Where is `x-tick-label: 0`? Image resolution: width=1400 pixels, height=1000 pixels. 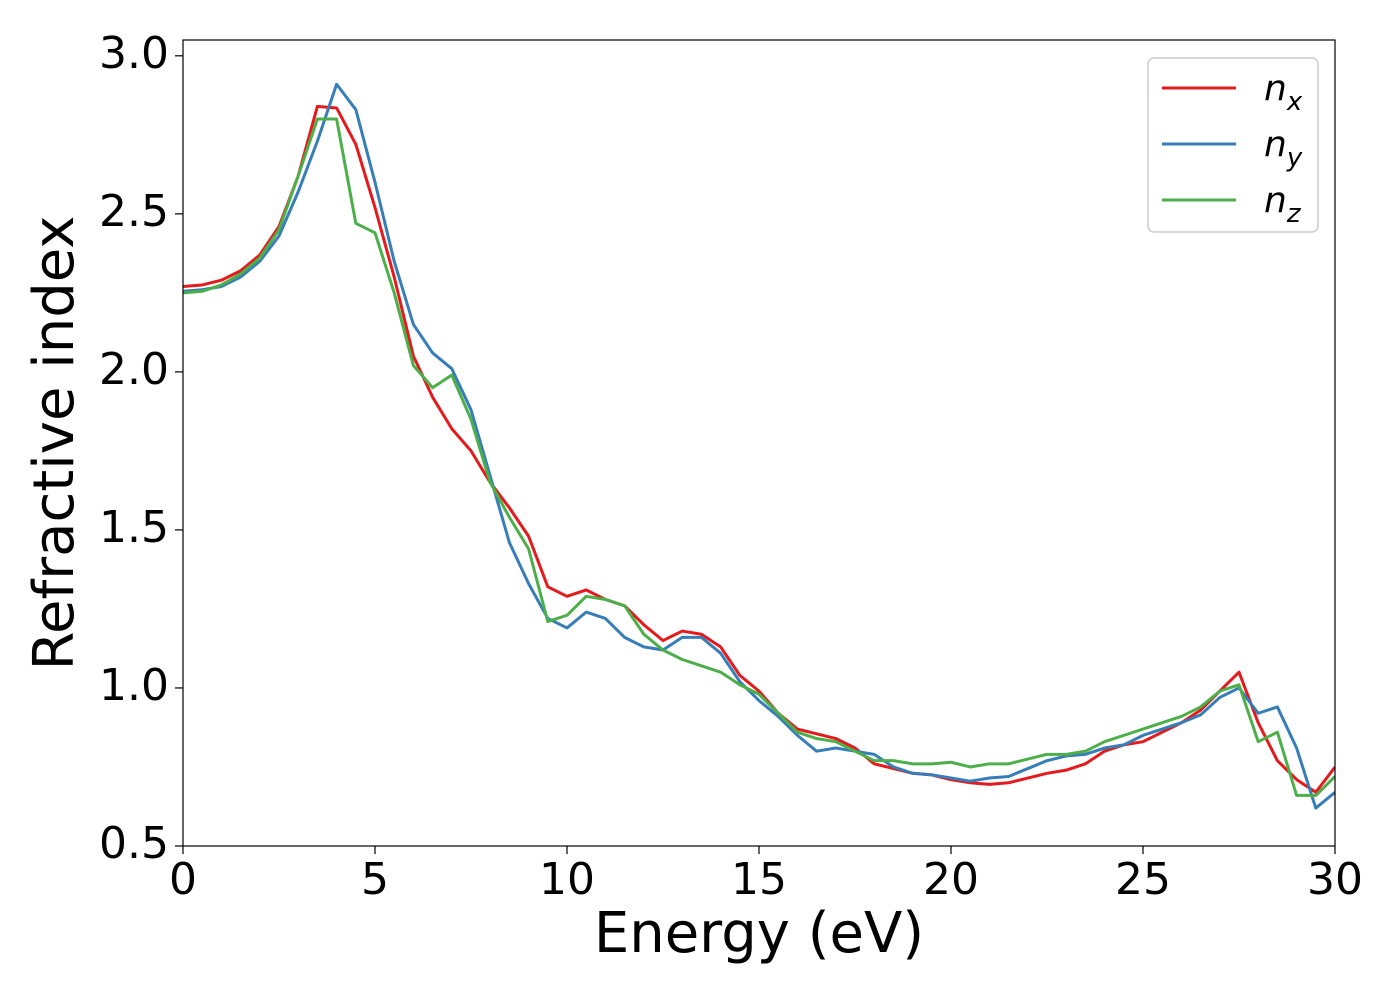
x-tick-label: 0 is located at coordinates (183, 879).